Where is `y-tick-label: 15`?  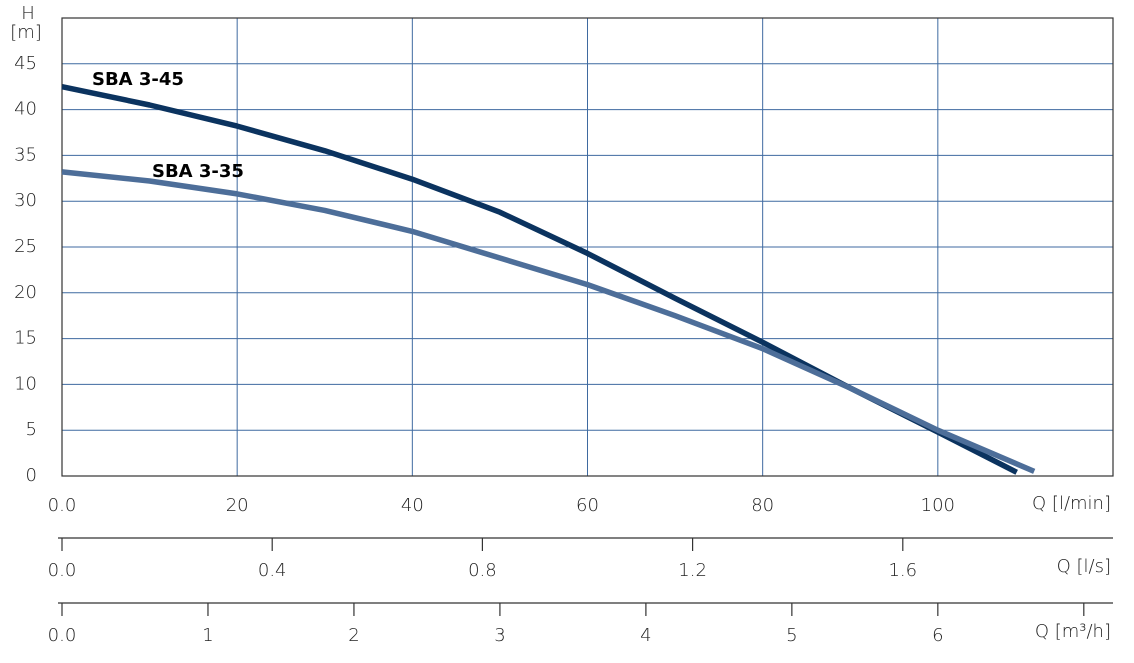
y-tick-label: 15 is located at coordinates (25, 338).